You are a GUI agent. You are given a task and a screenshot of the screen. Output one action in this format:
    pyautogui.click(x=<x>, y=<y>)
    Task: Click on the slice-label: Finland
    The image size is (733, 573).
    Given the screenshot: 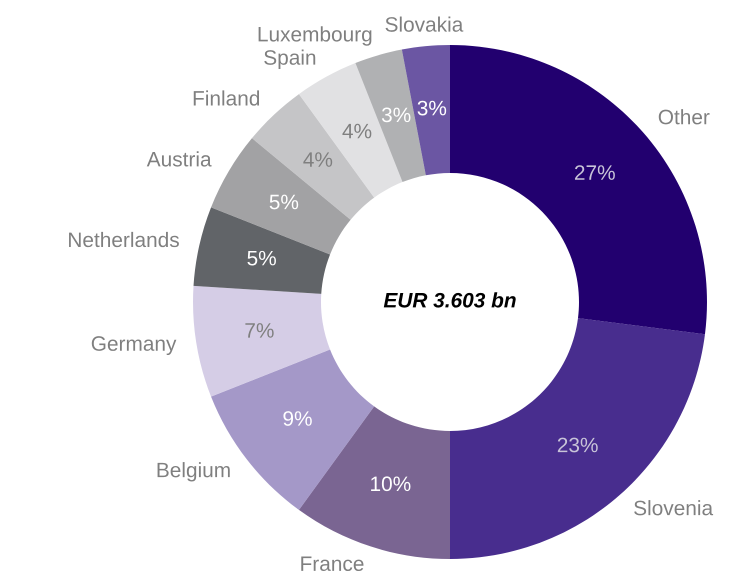 What is the action you would take?
    pyautogui.click(x=227, y=98)
    